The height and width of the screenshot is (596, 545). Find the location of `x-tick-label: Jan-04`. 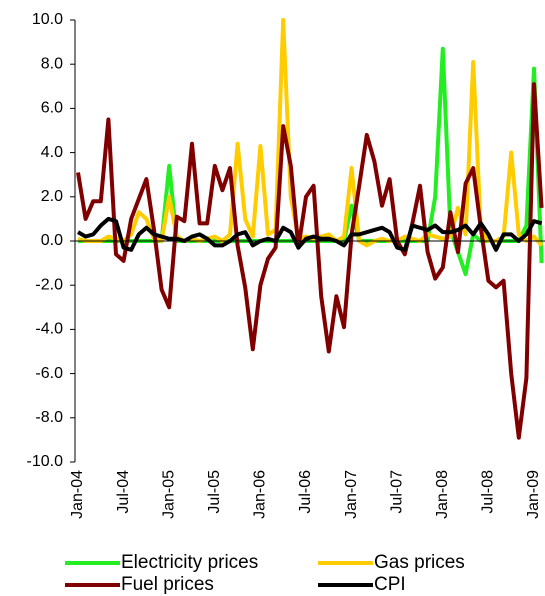

x-tick-label: Jan-04 is located at coordinates (77, 494).